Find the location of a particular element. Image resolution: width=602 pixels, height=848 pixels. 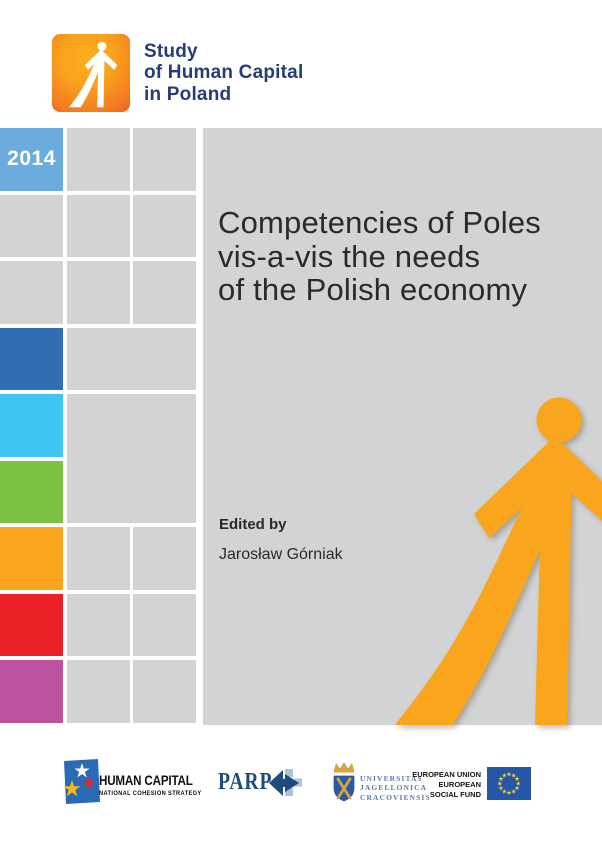

brand-line: in Poland is located at coordinates (188, 94).